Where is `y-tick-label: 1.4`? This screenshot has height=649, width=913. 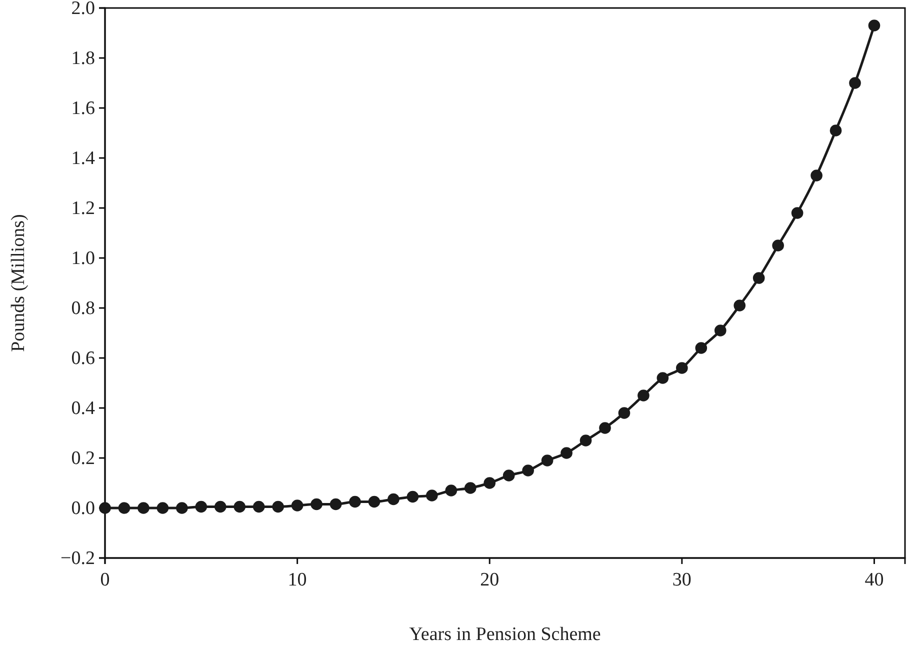
y-tick-label: 1.4 is located at coordinates (83, 159).